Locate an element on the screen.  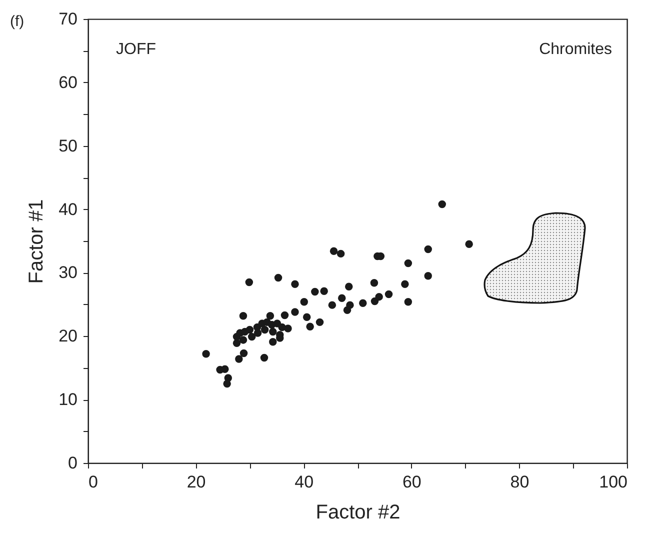
y-tick-label: 20 is located at coordinates (68, 336).